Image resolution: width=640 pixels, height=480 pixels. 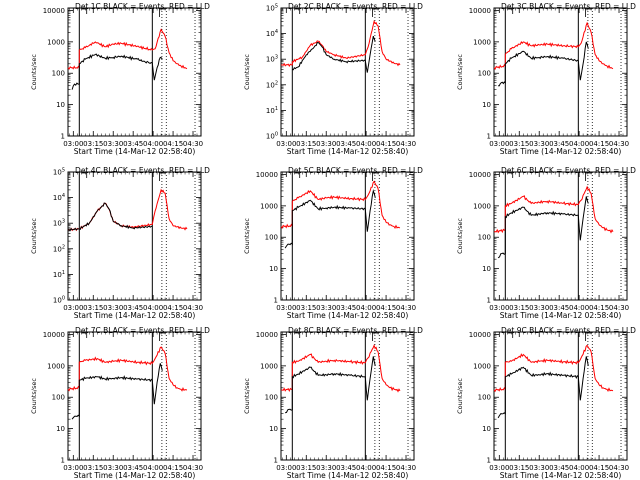 I want to click on y-tick-label: 10³, so click(x=59, y=223).